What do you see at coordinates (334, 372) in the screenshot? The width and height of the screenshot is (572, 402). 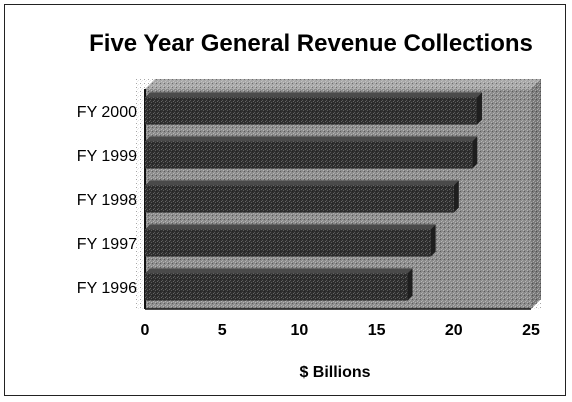 I see `x-axis-label: $ Billions` at bounding box center [334, 372].